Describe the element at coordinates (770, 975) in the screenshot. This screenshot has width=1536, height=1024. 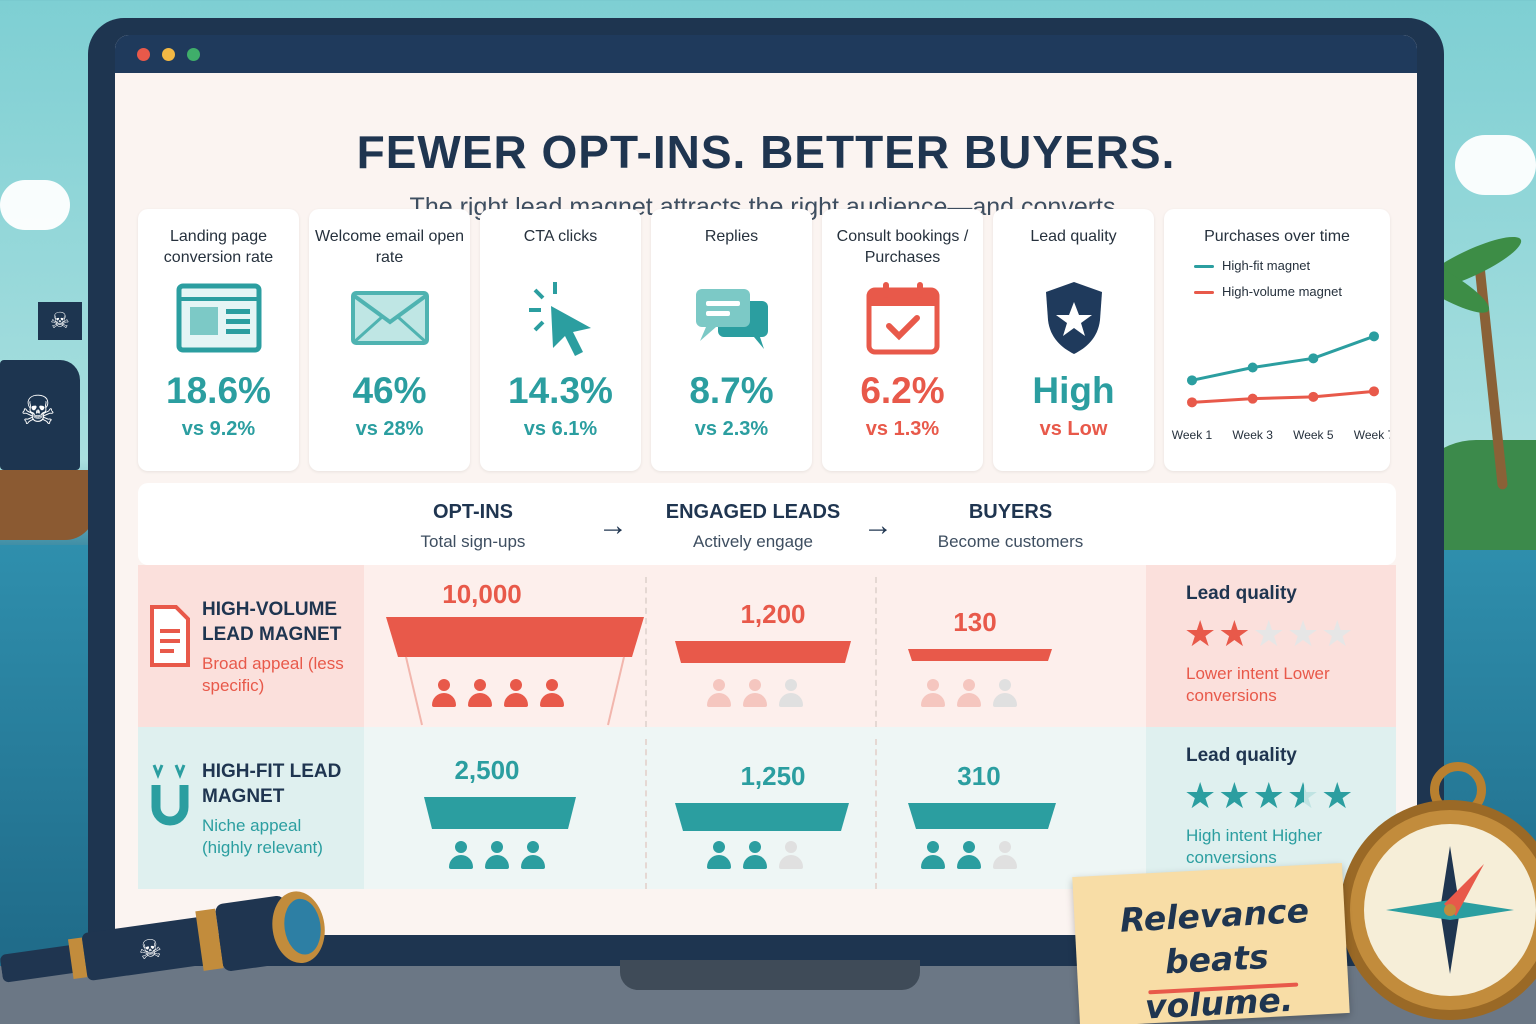
I see `laptop-notch` at that location.